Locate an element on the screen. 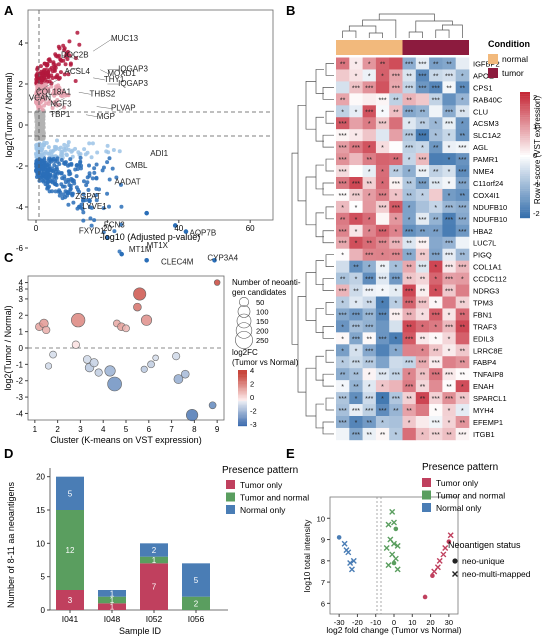 This screenshot has width=550, height=638. bar-ytick-label: 5 is located at coordinates (43, 577).